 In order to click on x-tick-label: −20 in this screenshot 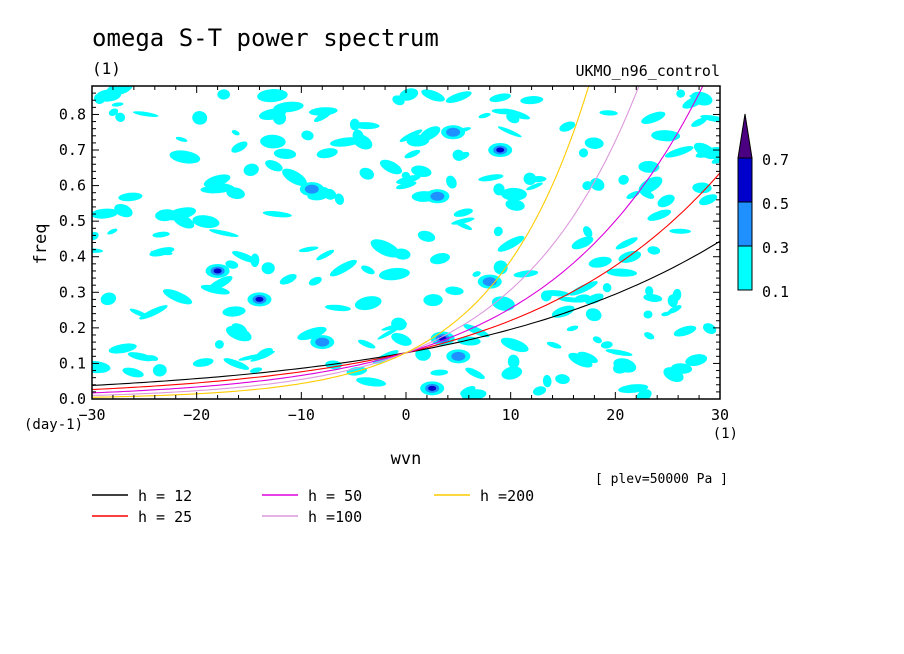, I will do `click(196, 415)`.